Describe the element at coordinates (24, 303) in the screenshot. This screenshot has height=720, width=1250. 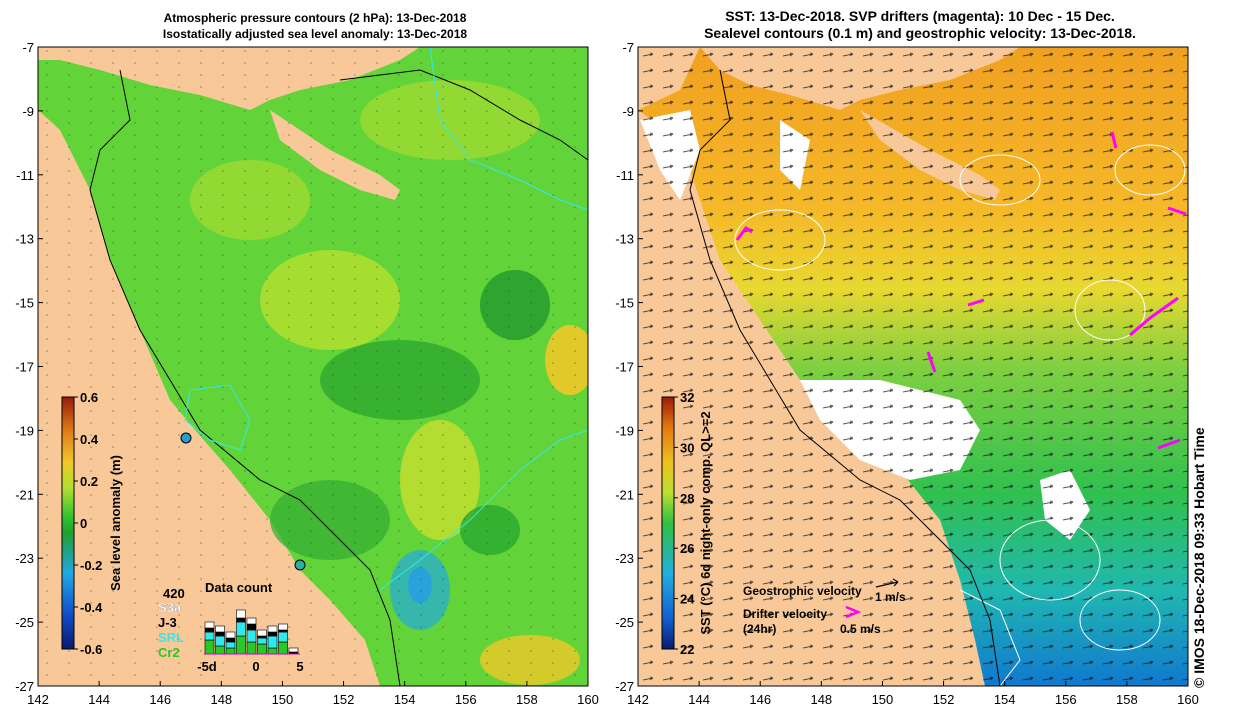
I see `left-lat-tick-label: -15` at that location.